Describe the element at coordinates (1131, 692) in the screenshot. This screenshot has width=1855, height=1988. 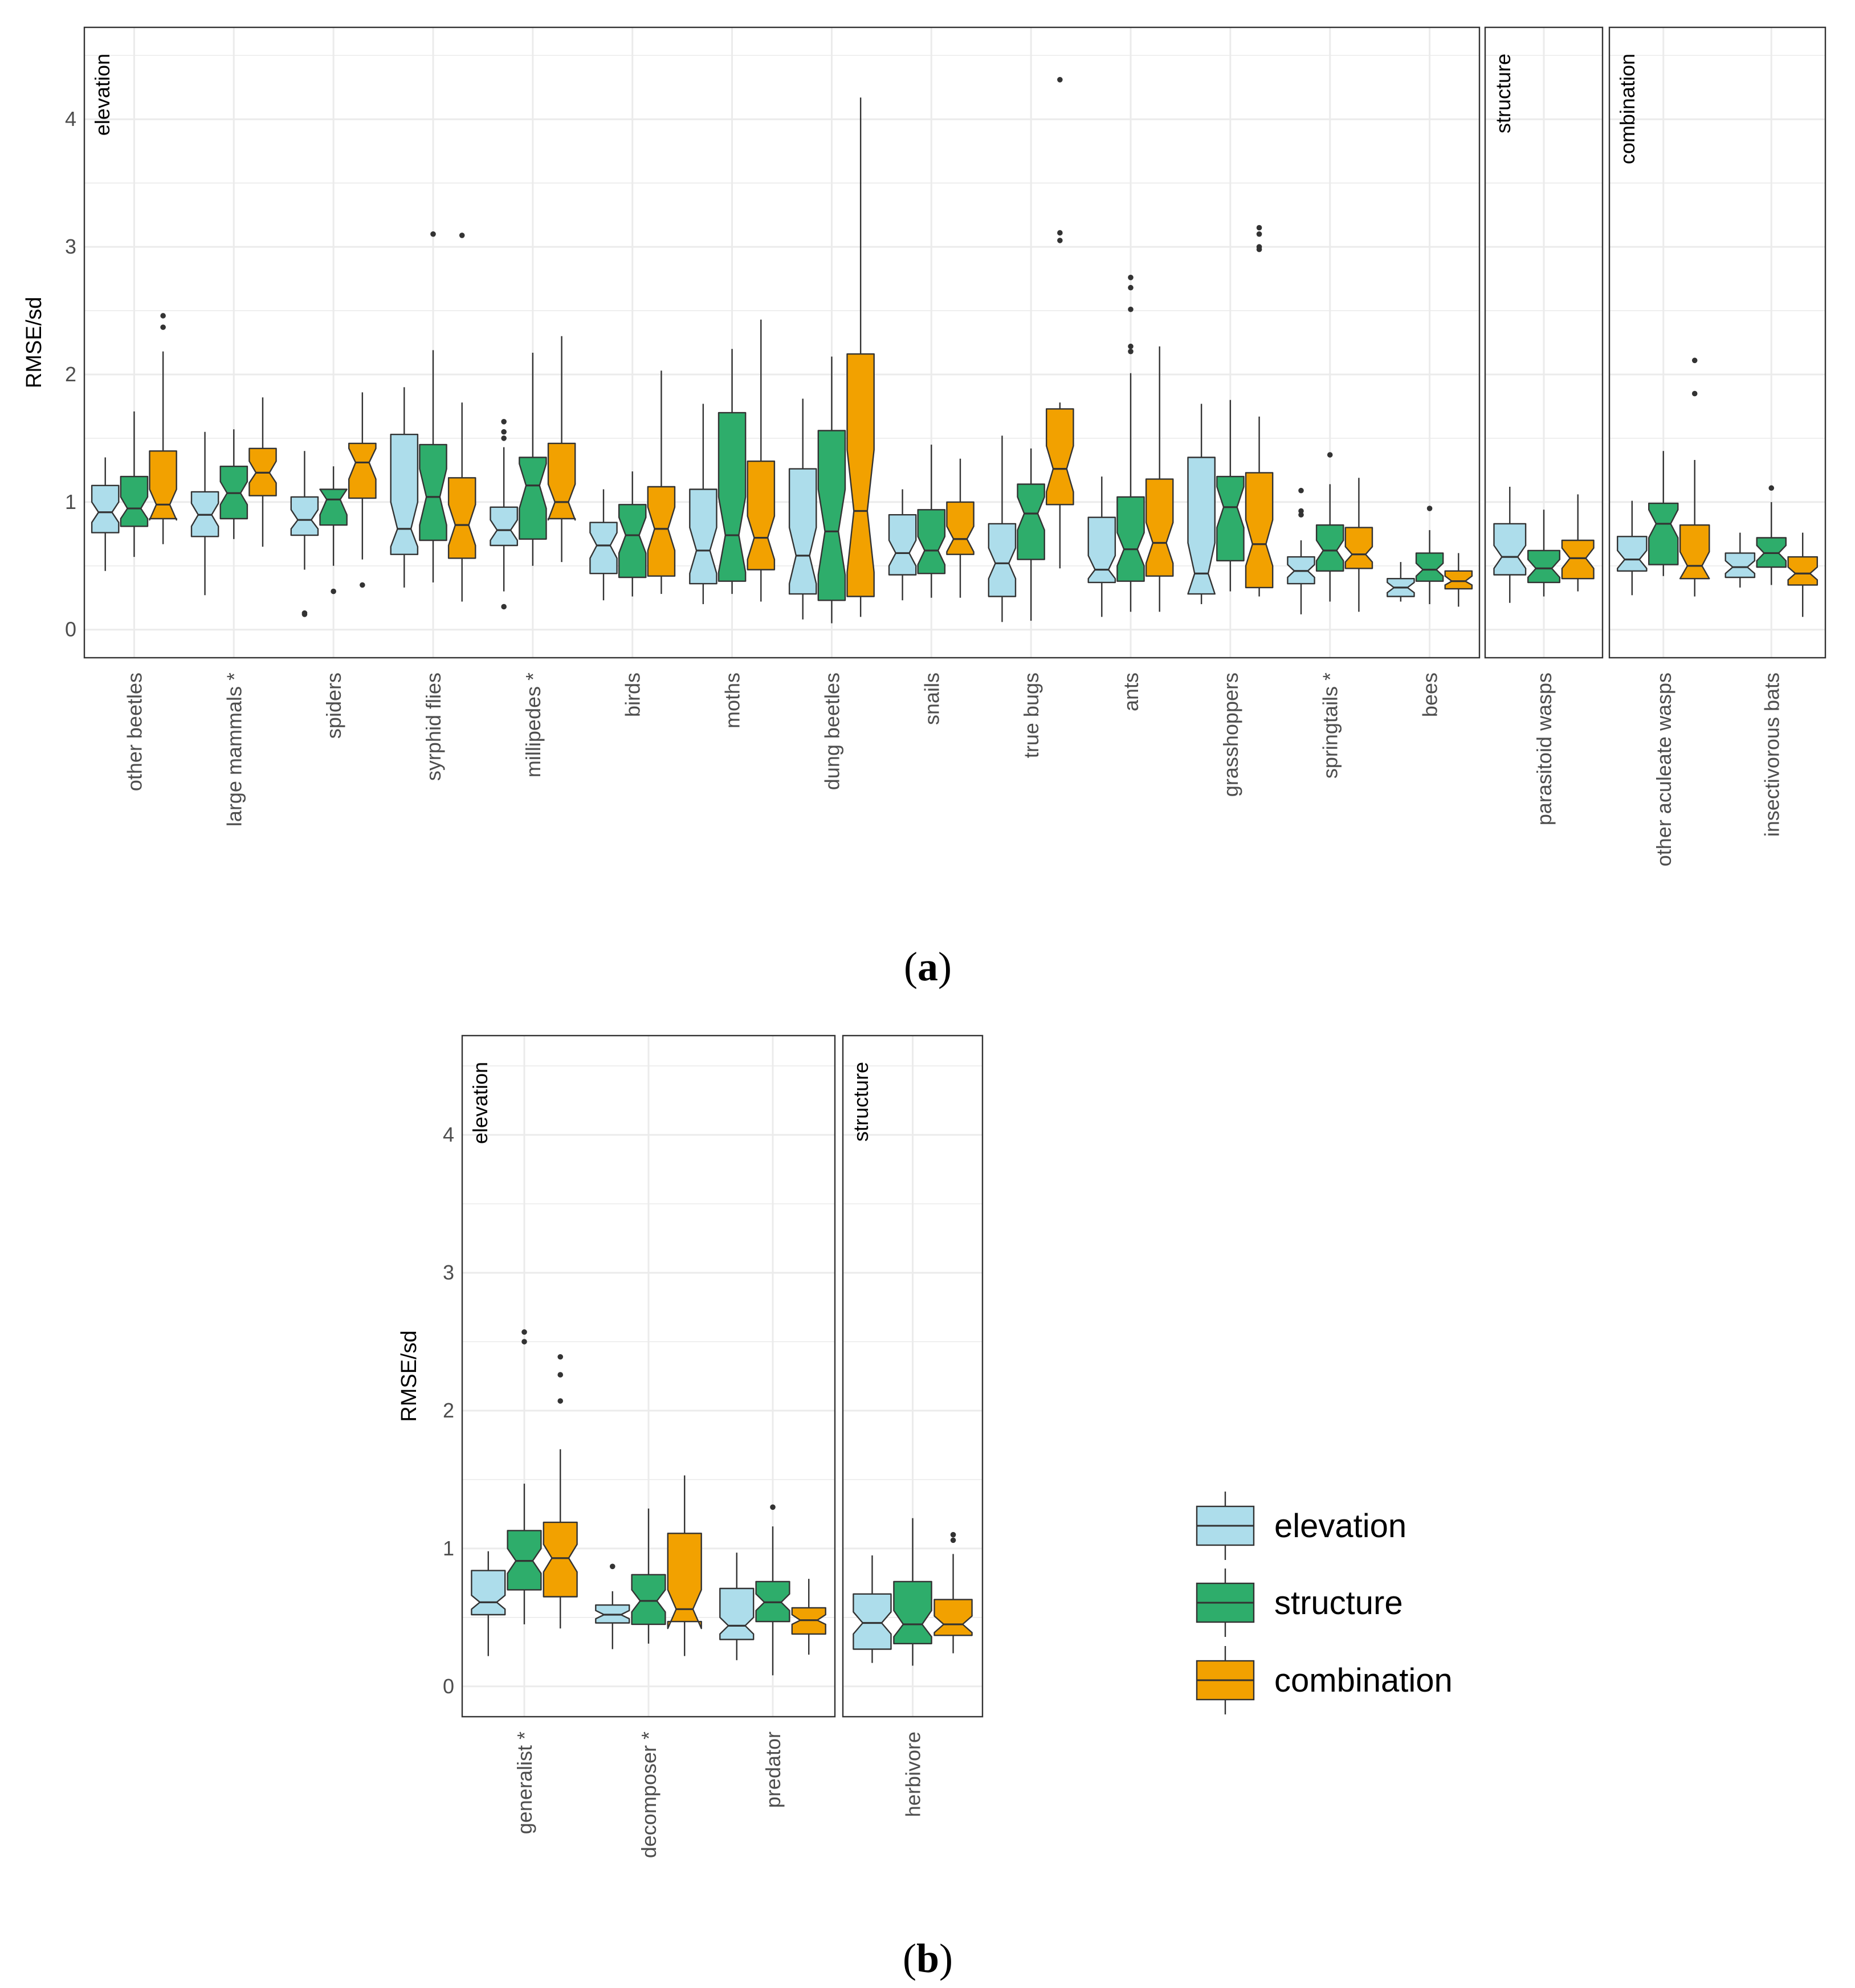
I see `category-label: ants` at that location.